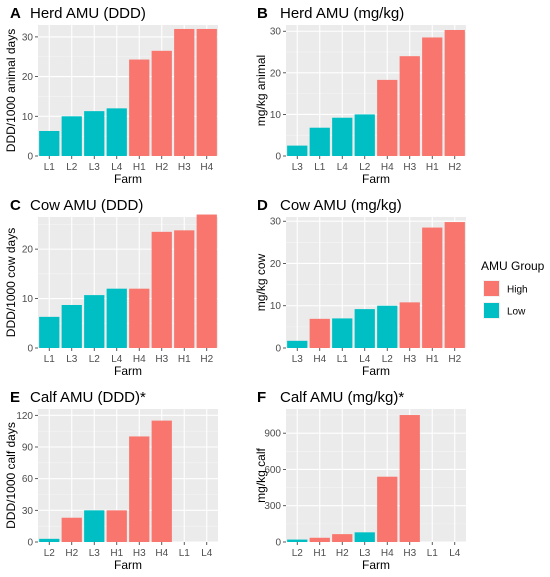  I want to click on legend-label-high: High, so click(517, 290).